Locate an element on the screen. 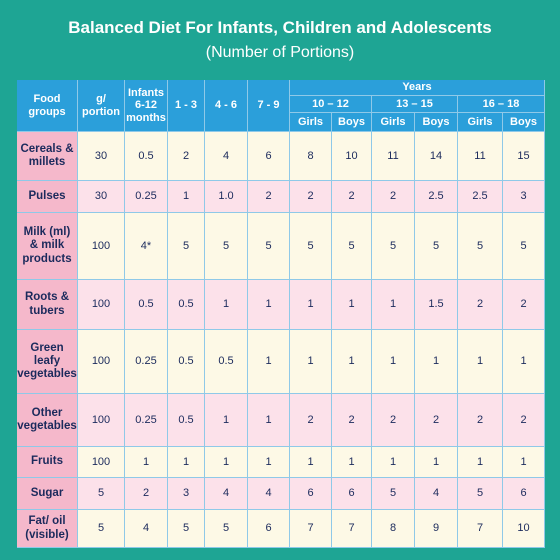 Image resolution: width=560 pixels, height=560 pixels. years-header: Years is located at coordinates (417, 88).